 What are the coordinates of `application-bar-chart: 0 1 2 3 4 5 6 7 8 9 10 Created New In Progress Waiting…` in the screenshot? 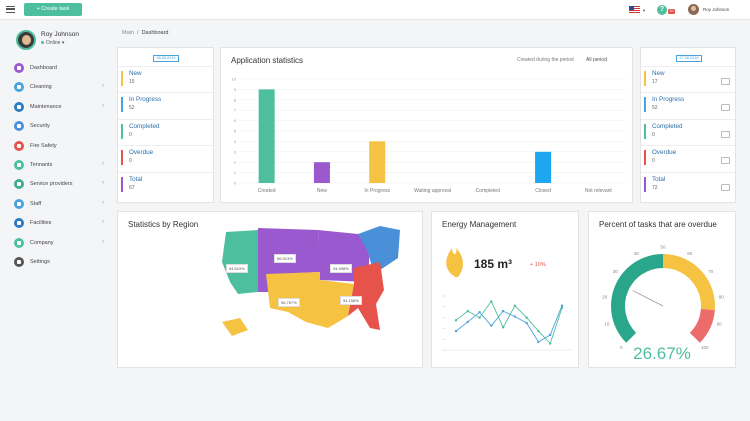 It's located at (429, 135).